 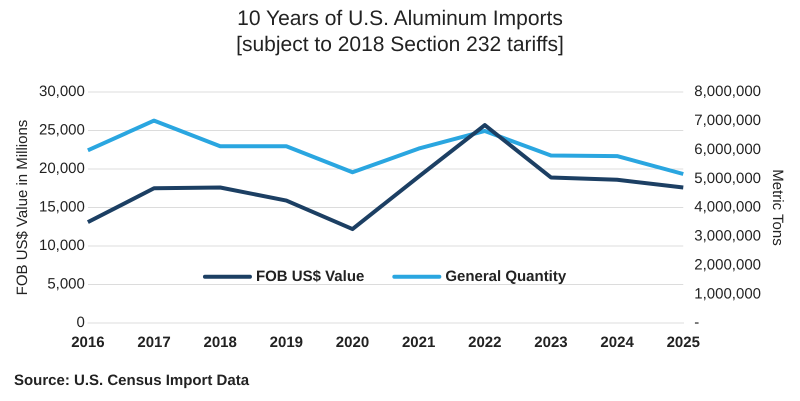 What do you see at coordinates (728, 236) in the screenshot?
I see `y2-tick-label: 3,000,000` at bounding box center [728, 236].